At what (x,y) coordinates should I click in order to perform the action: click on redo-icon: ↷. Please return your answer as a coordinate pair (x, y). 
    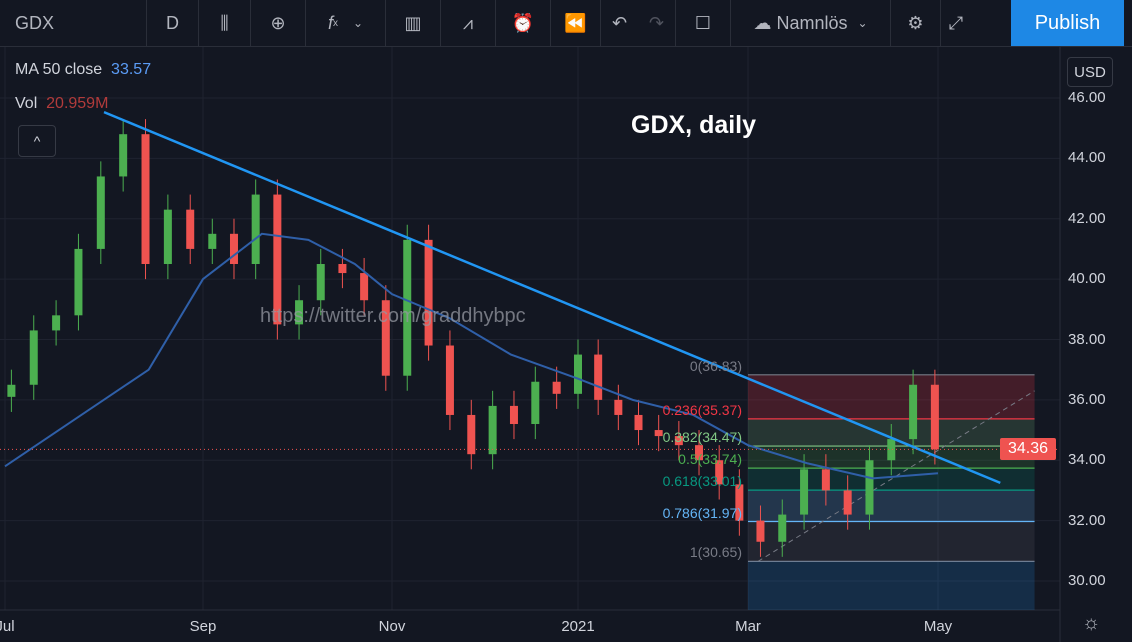
    Looking at the image, I should click on (656, 22).